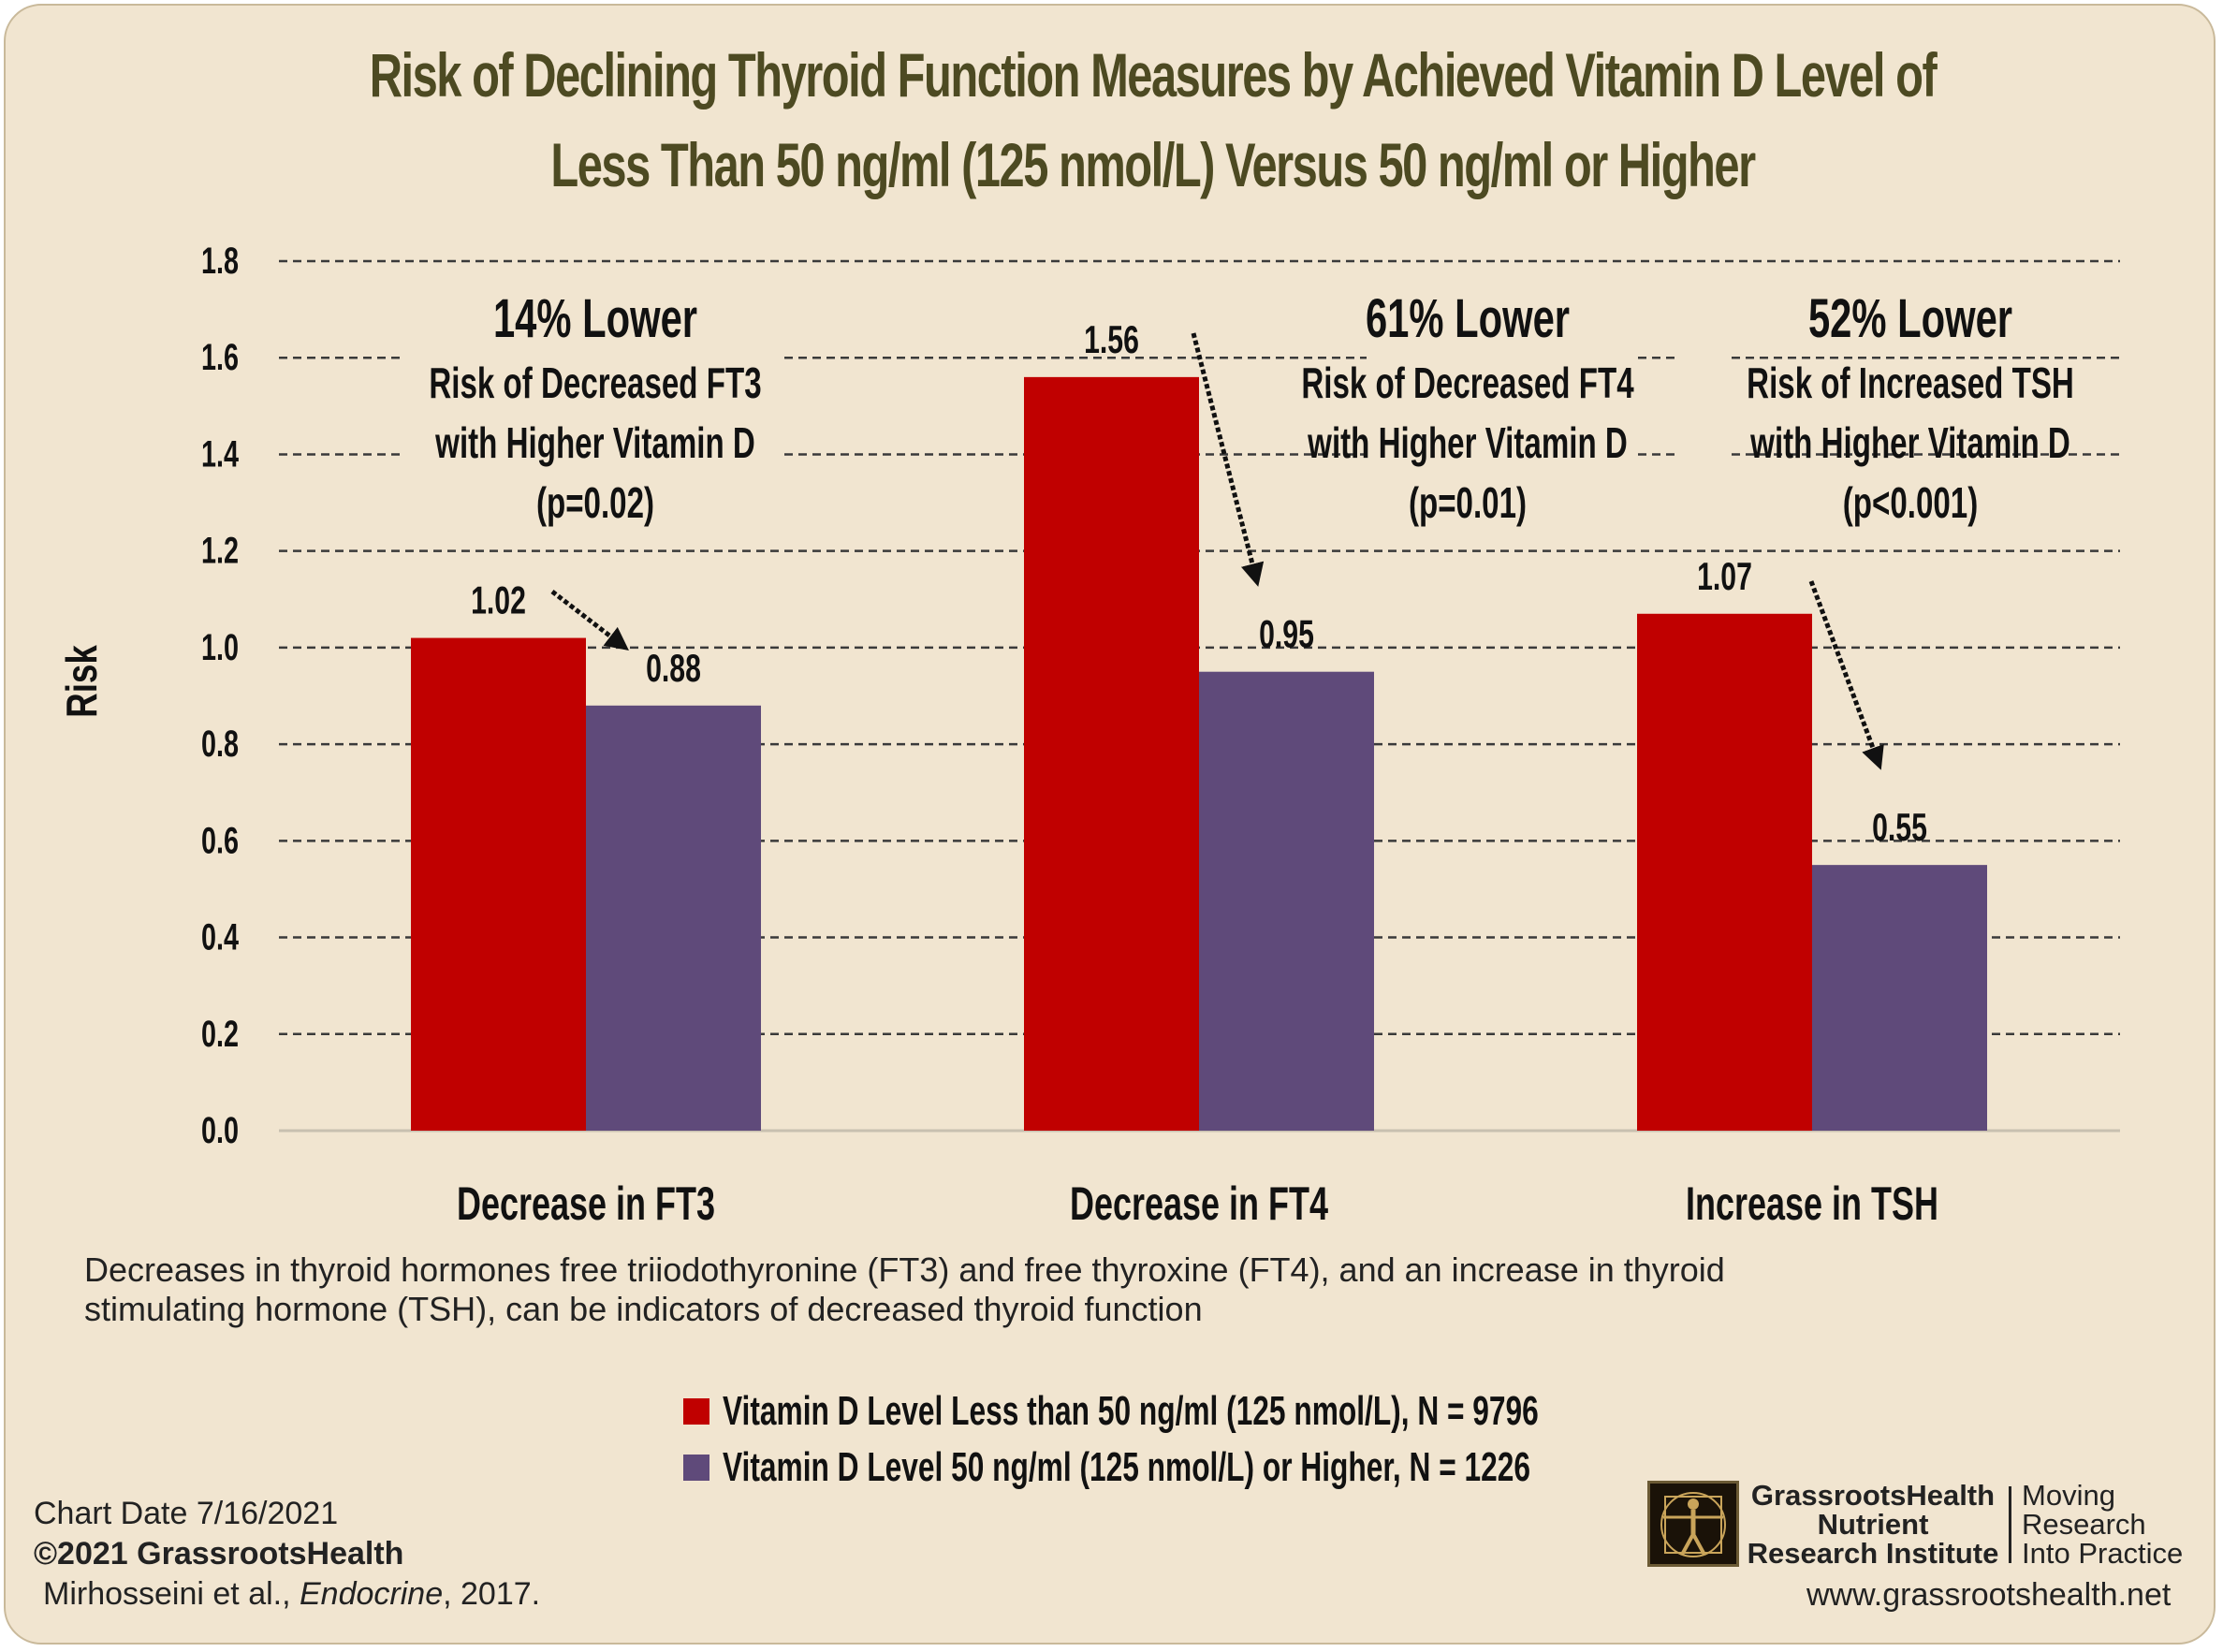 The height and width of the screenshot is (1652, 2223). What do you see at coordinates (492, 1594) in the screenshot?
I see `citation-year: , 2017.` at bounding box center [492, 1594].